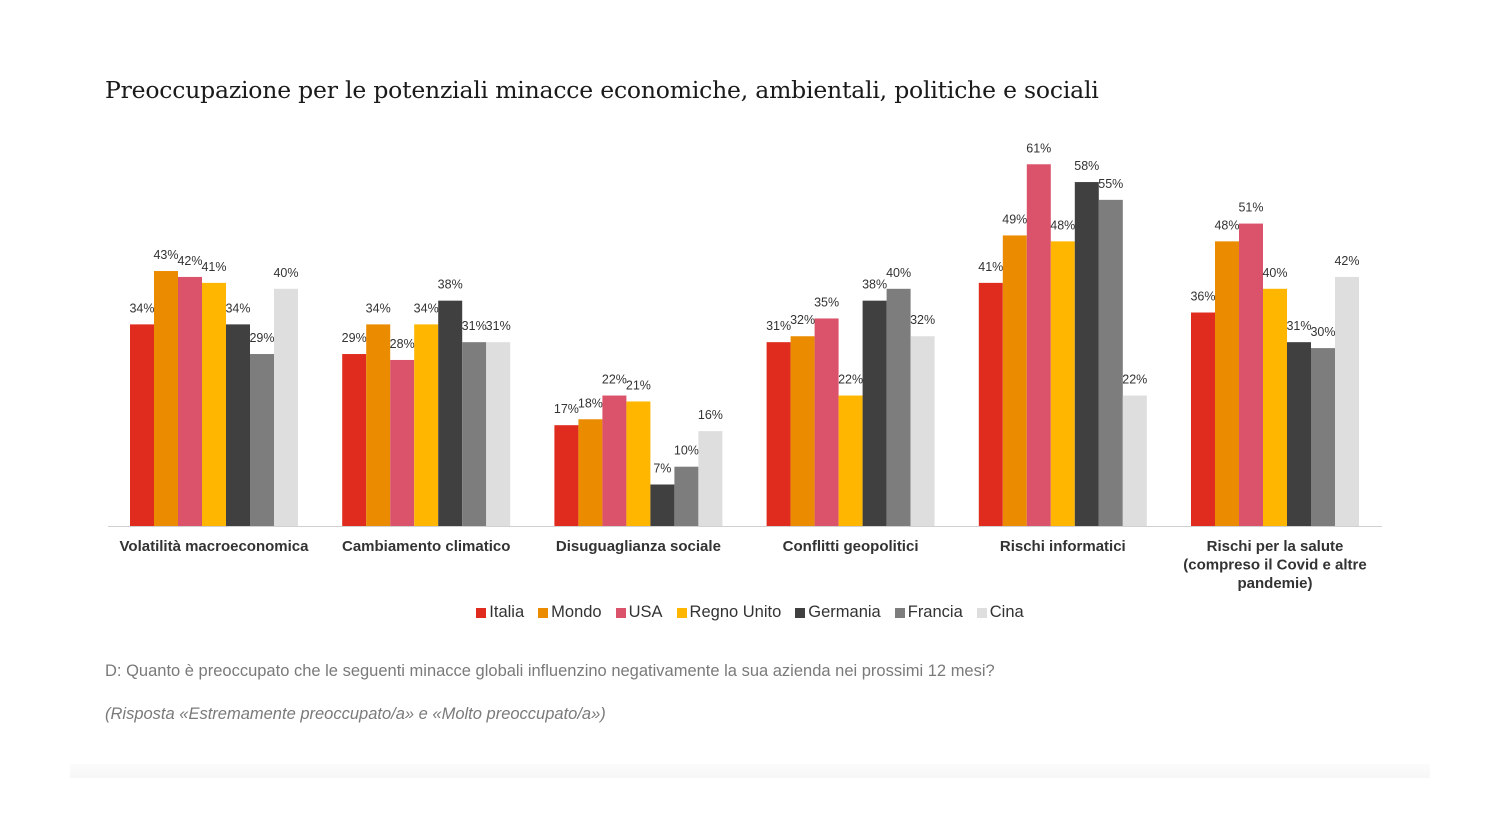 This screenshot has width=1500, height=823. Describe the element at coordinates (851, 546) in the screenshot. I see `category-label: Conflitti geopolitici` at that location.